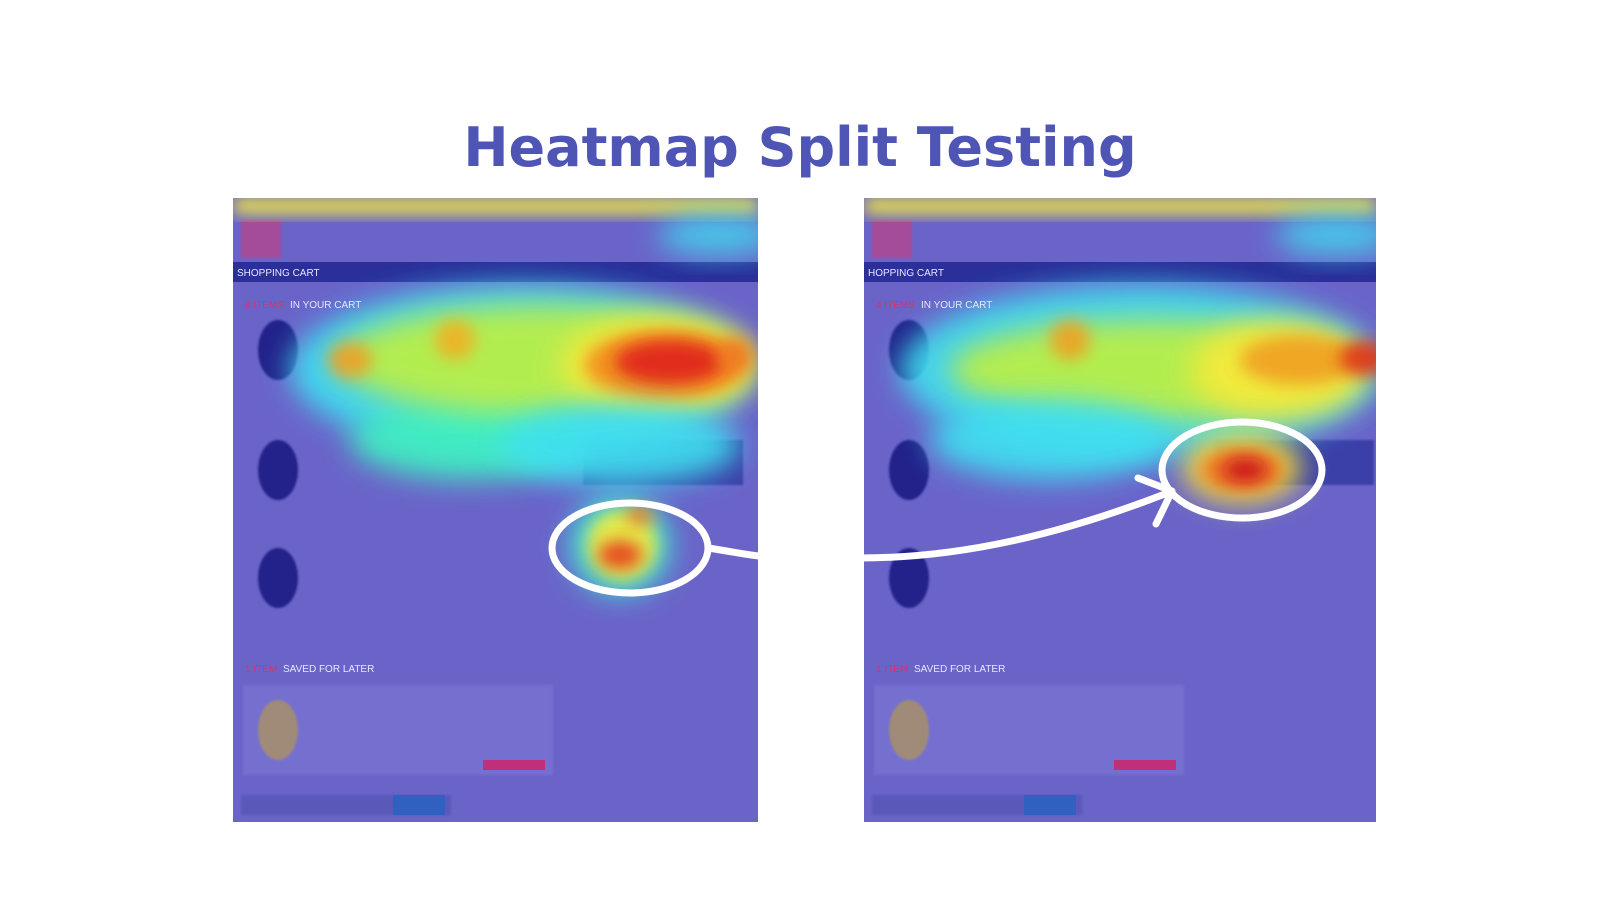 Image resolution: width=1600 pixels, height=904 pixels. What do you see at coordinates (799, 147) in the screenshot?
I see `page-title: Heatmap Split Testing` at bounding box center [799, 147].